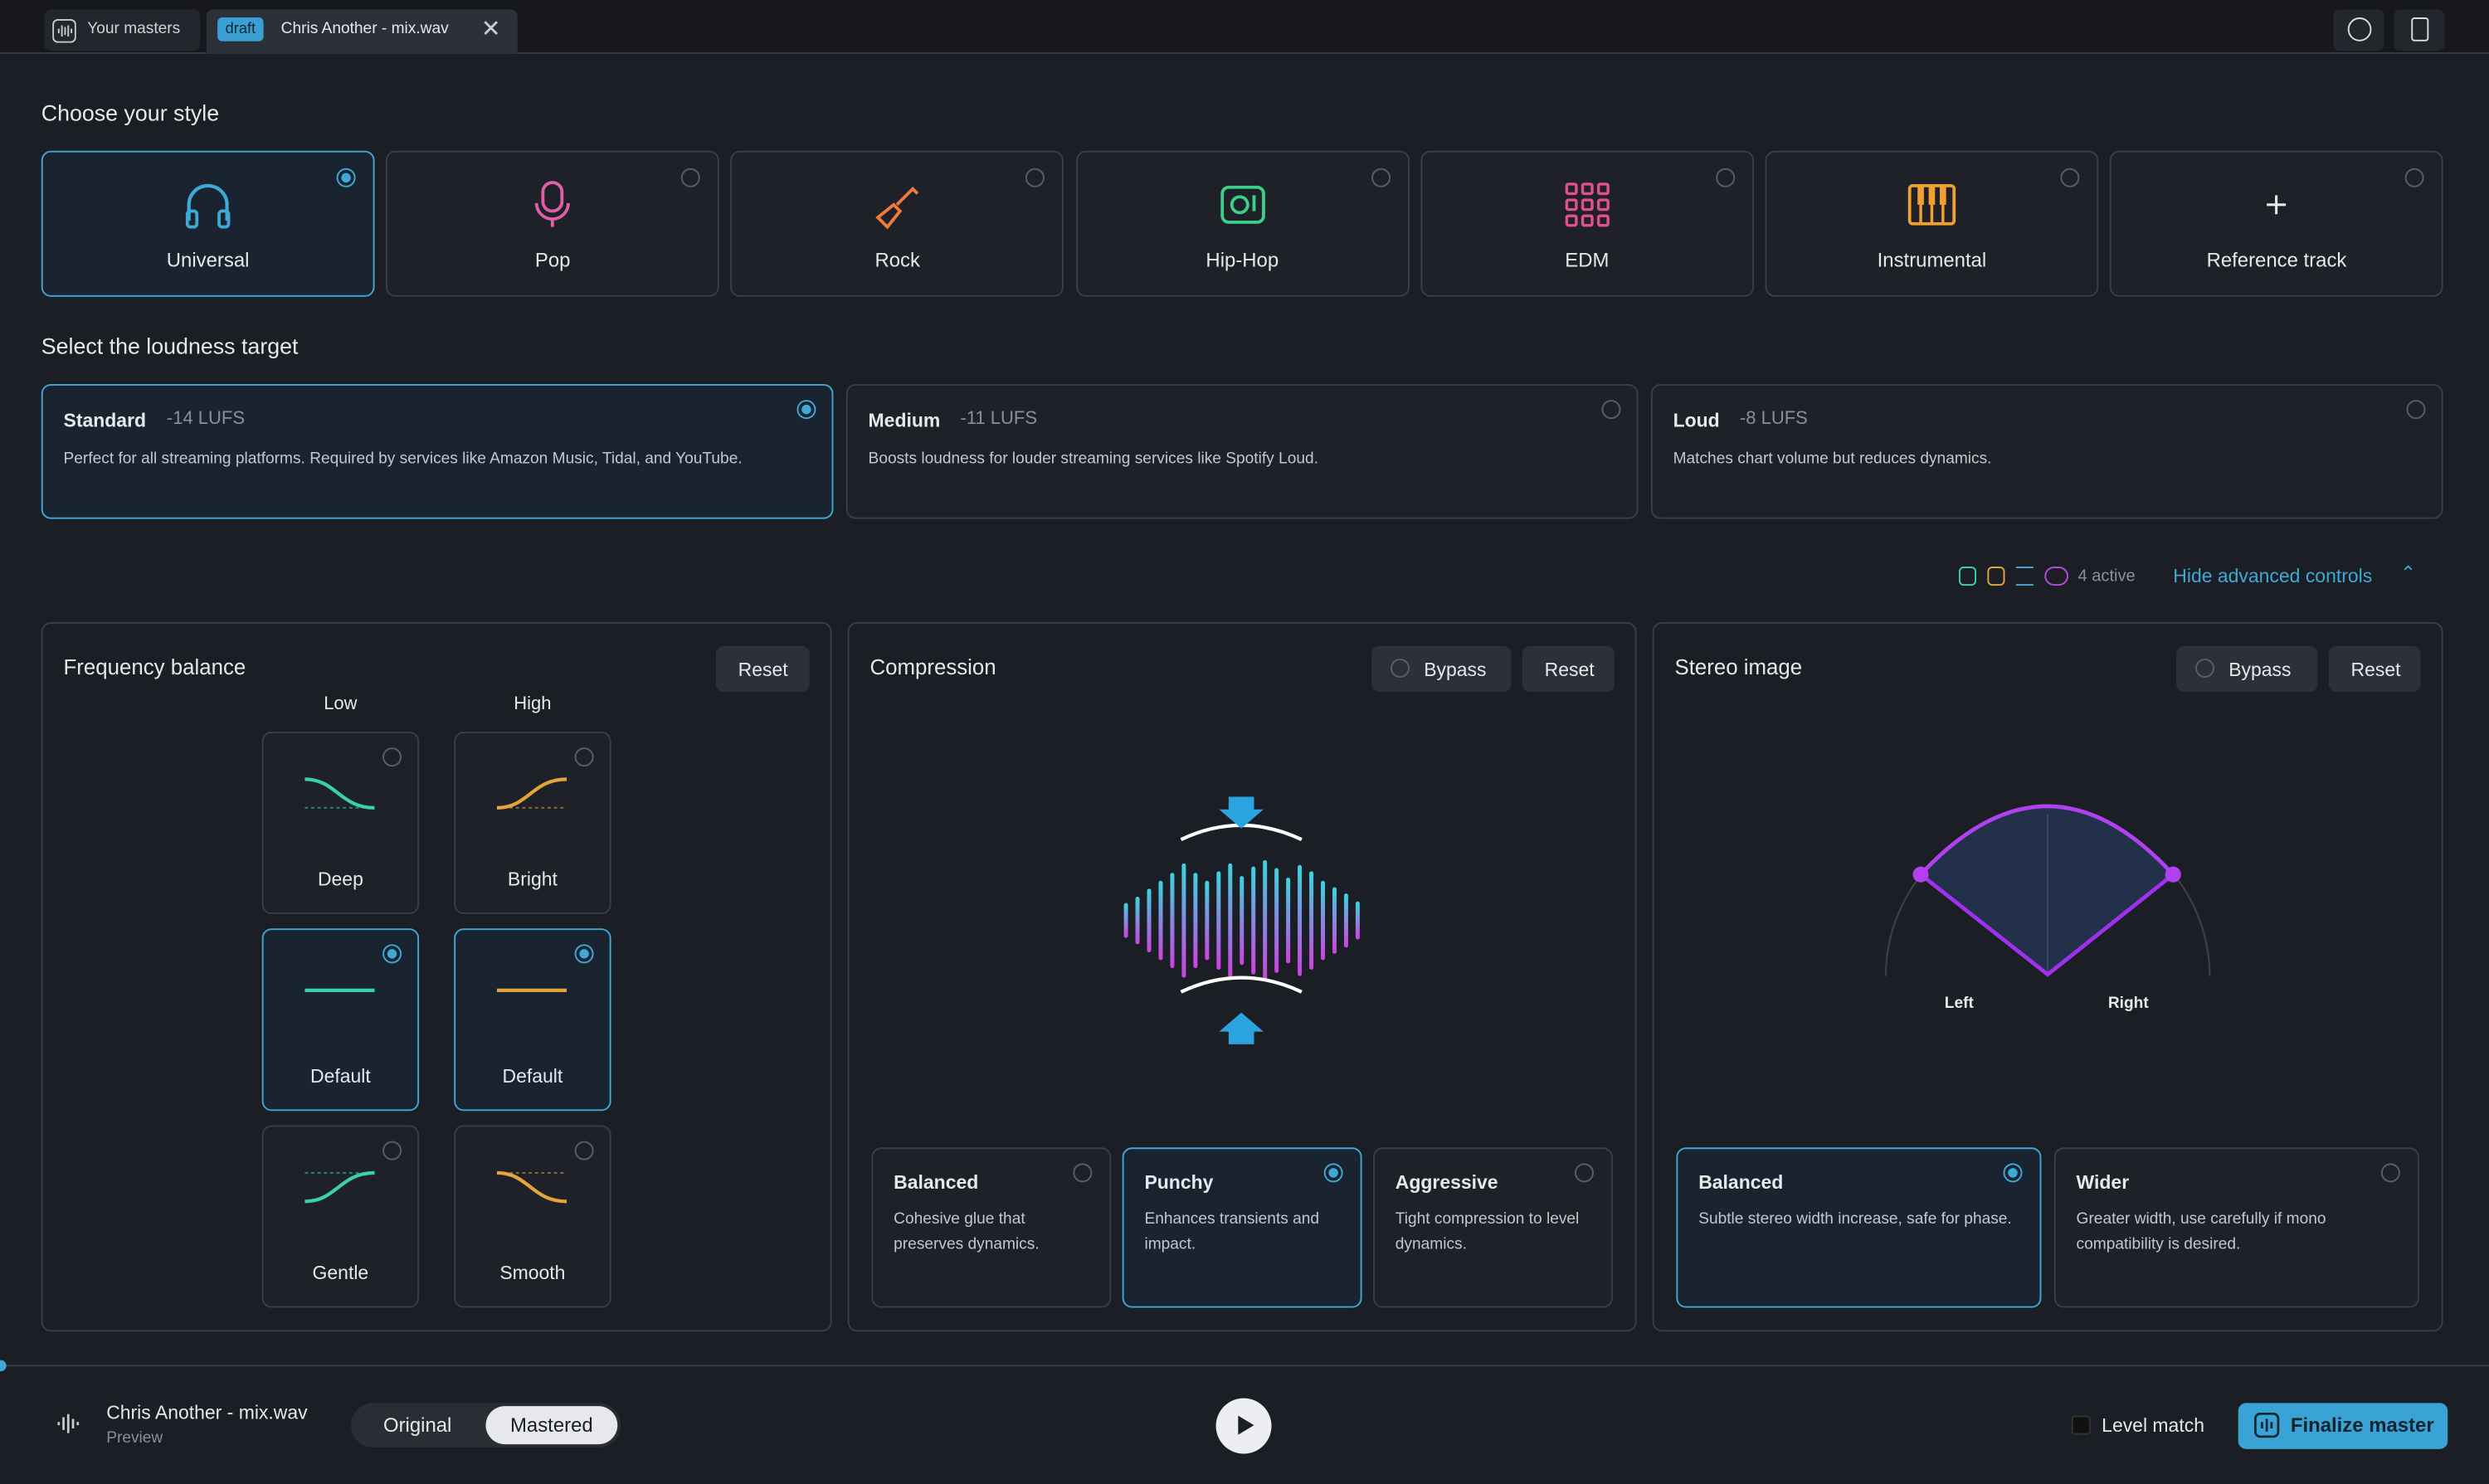 The image size is (2489, 1484). Describe the element at coordinates (1244, 1366) in the screenshot. I see `seek-line` at that location.